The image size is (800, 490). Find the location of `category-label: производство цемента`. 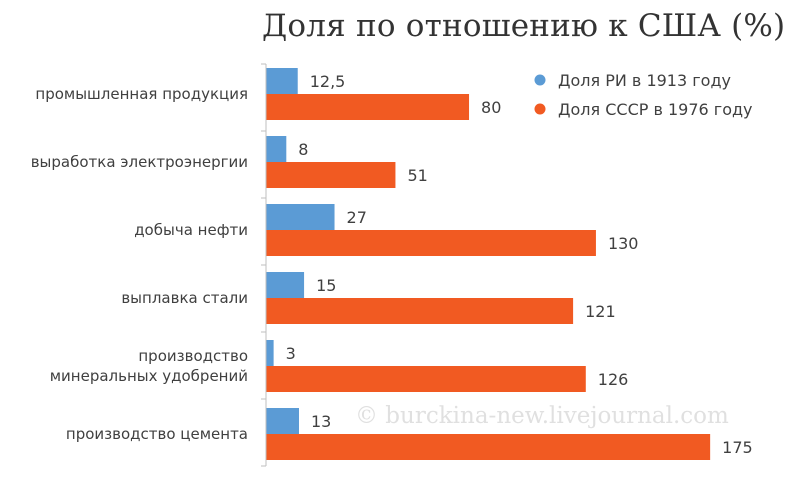

category-label: производство цемента is located at coordinates (157, 434).